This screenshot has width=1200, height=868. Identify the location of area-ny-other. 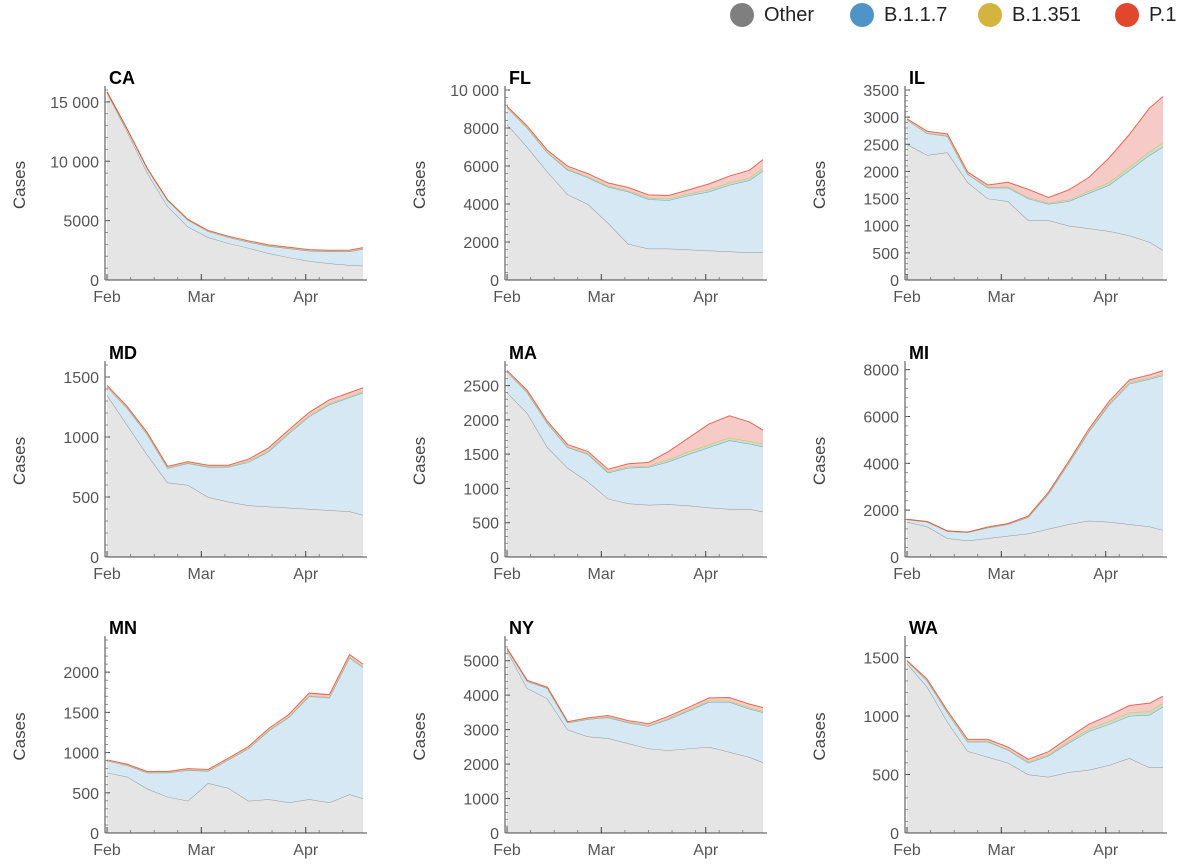
(635, 741).